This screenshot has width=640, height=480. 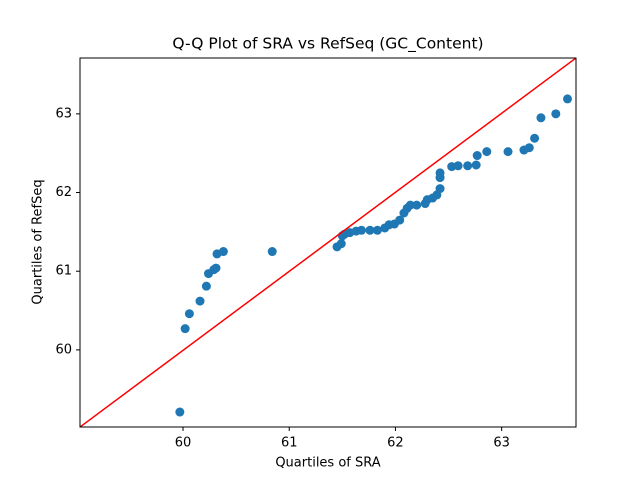 I want to click on x-axis-label: Quartiles of SRA, so click(x=327, y=463).